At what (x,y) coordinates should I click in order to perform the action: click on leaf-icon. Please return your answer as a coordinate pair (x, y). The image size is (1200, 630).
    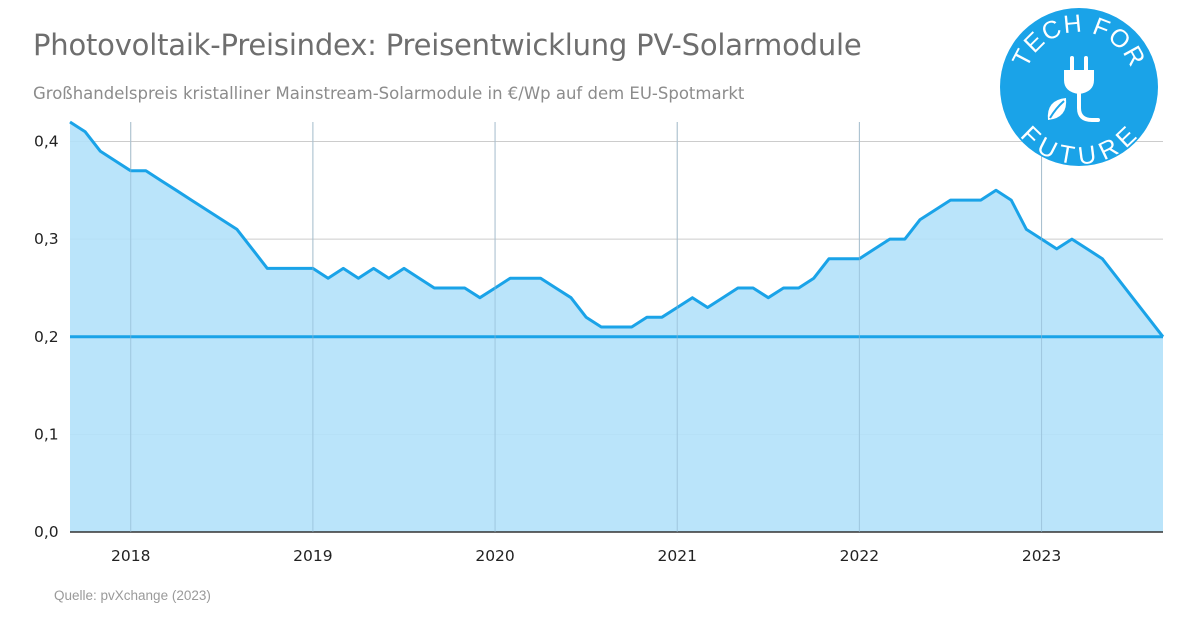
    Looking at the image, I should click on (1057, 109).